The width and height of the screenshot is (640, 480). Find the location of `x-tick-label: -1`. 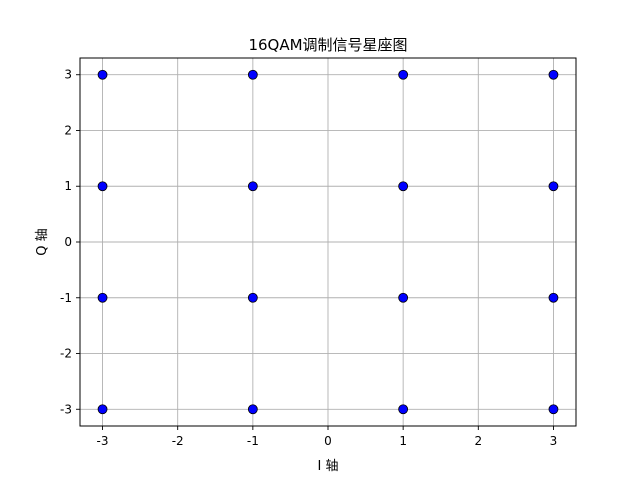

x-tick-label: -1 is located at coordinates (253, 441).